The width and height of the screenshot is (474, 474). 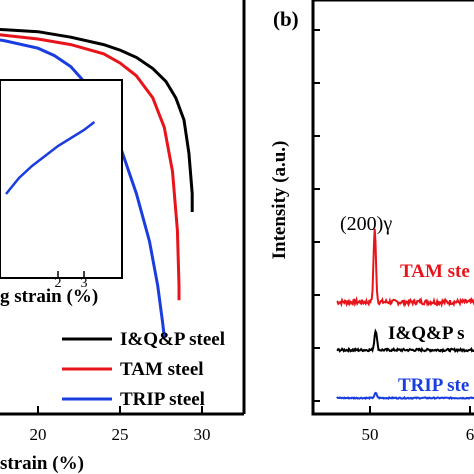 I want to click on panel-b-series, so click(x=405, y=314).